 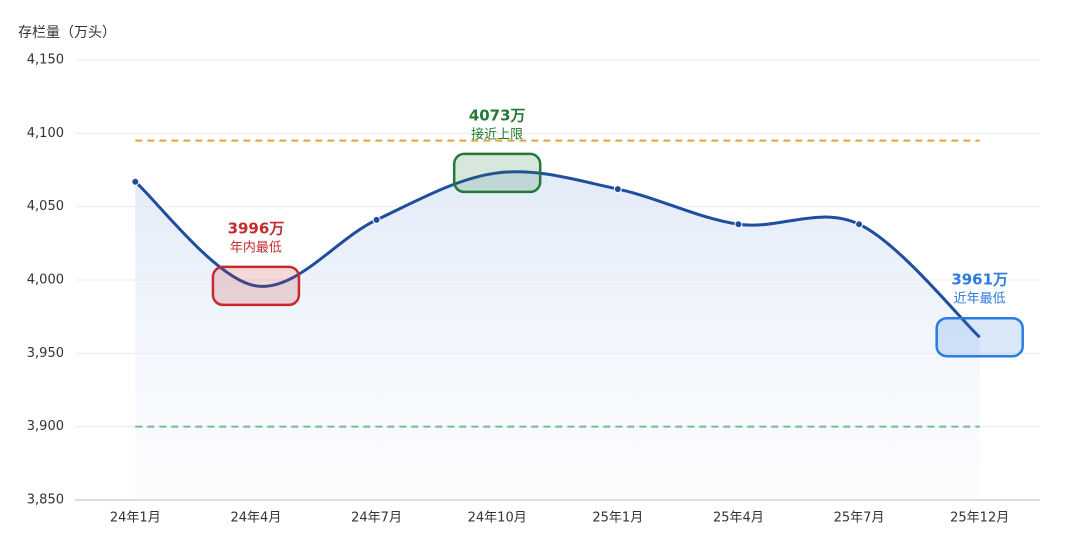 What do you see at coordinates (738, 518) in the screenshot?
I see `x-tick-label: 25年4月` at bounding box center [738, 518].